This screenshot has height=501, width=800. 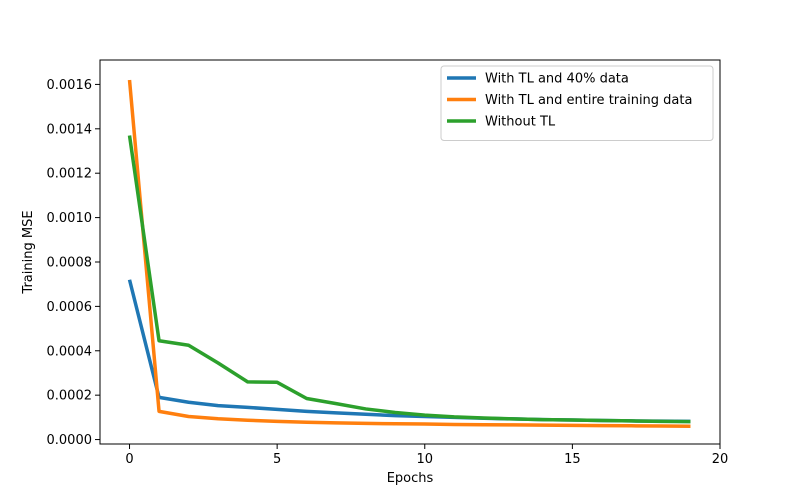 What do you see at coordinates (720, 459) in the screenshot?
I see `x-tick-label: 20` at bounding box center [720, 459].